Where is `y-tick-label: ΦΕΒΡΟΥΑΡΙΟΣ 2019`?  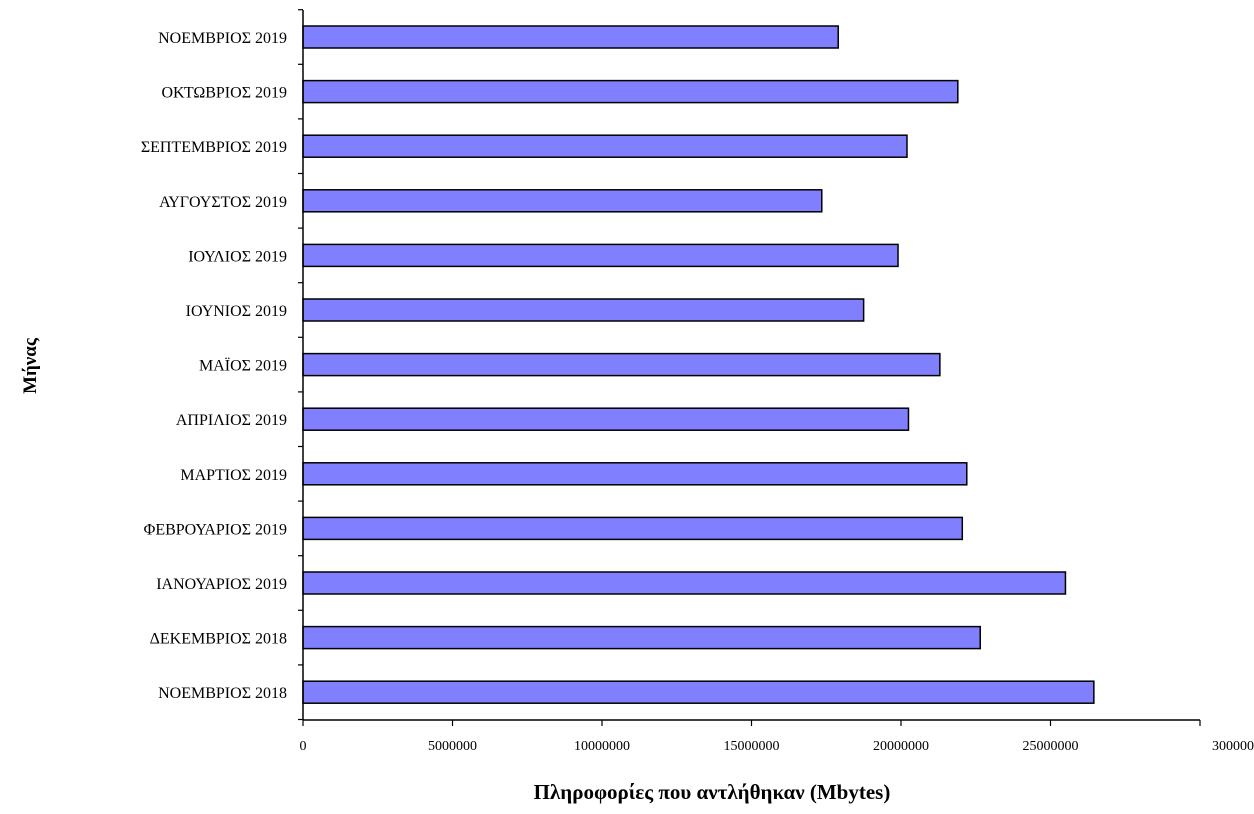 y-tick-label: ΦΕΒΡΟΥΑΡΙΟΣ 2019 is located at coordinates (215, 529).